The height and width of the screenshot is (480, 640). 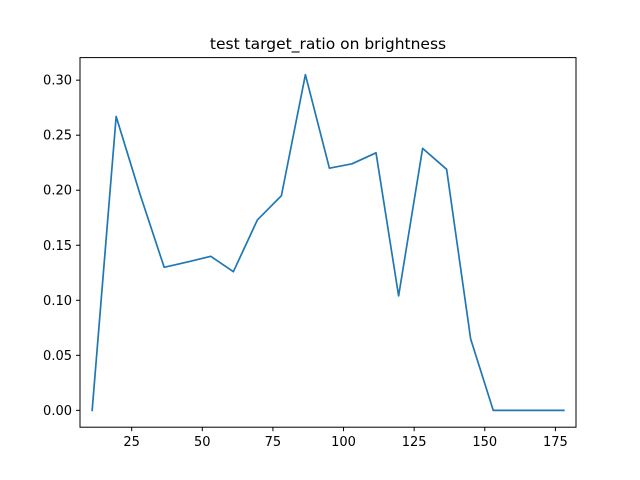 I want to click on x-tick-label: 125, so click(x=414, y=442).